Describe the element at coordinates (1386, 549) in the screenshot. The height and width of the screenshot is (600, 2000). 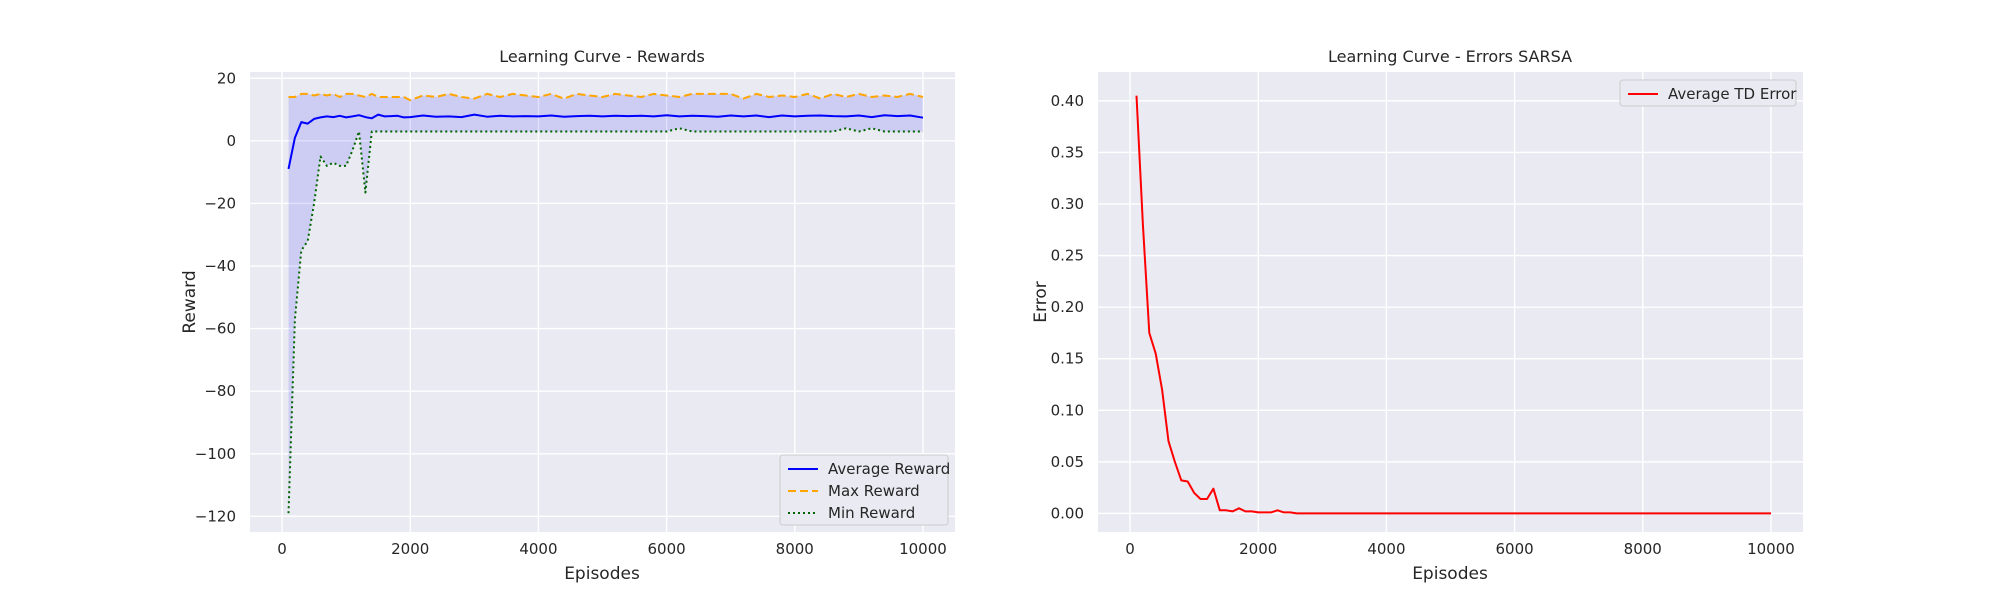
I see `errors-x-tick-label: 4000` at that location.